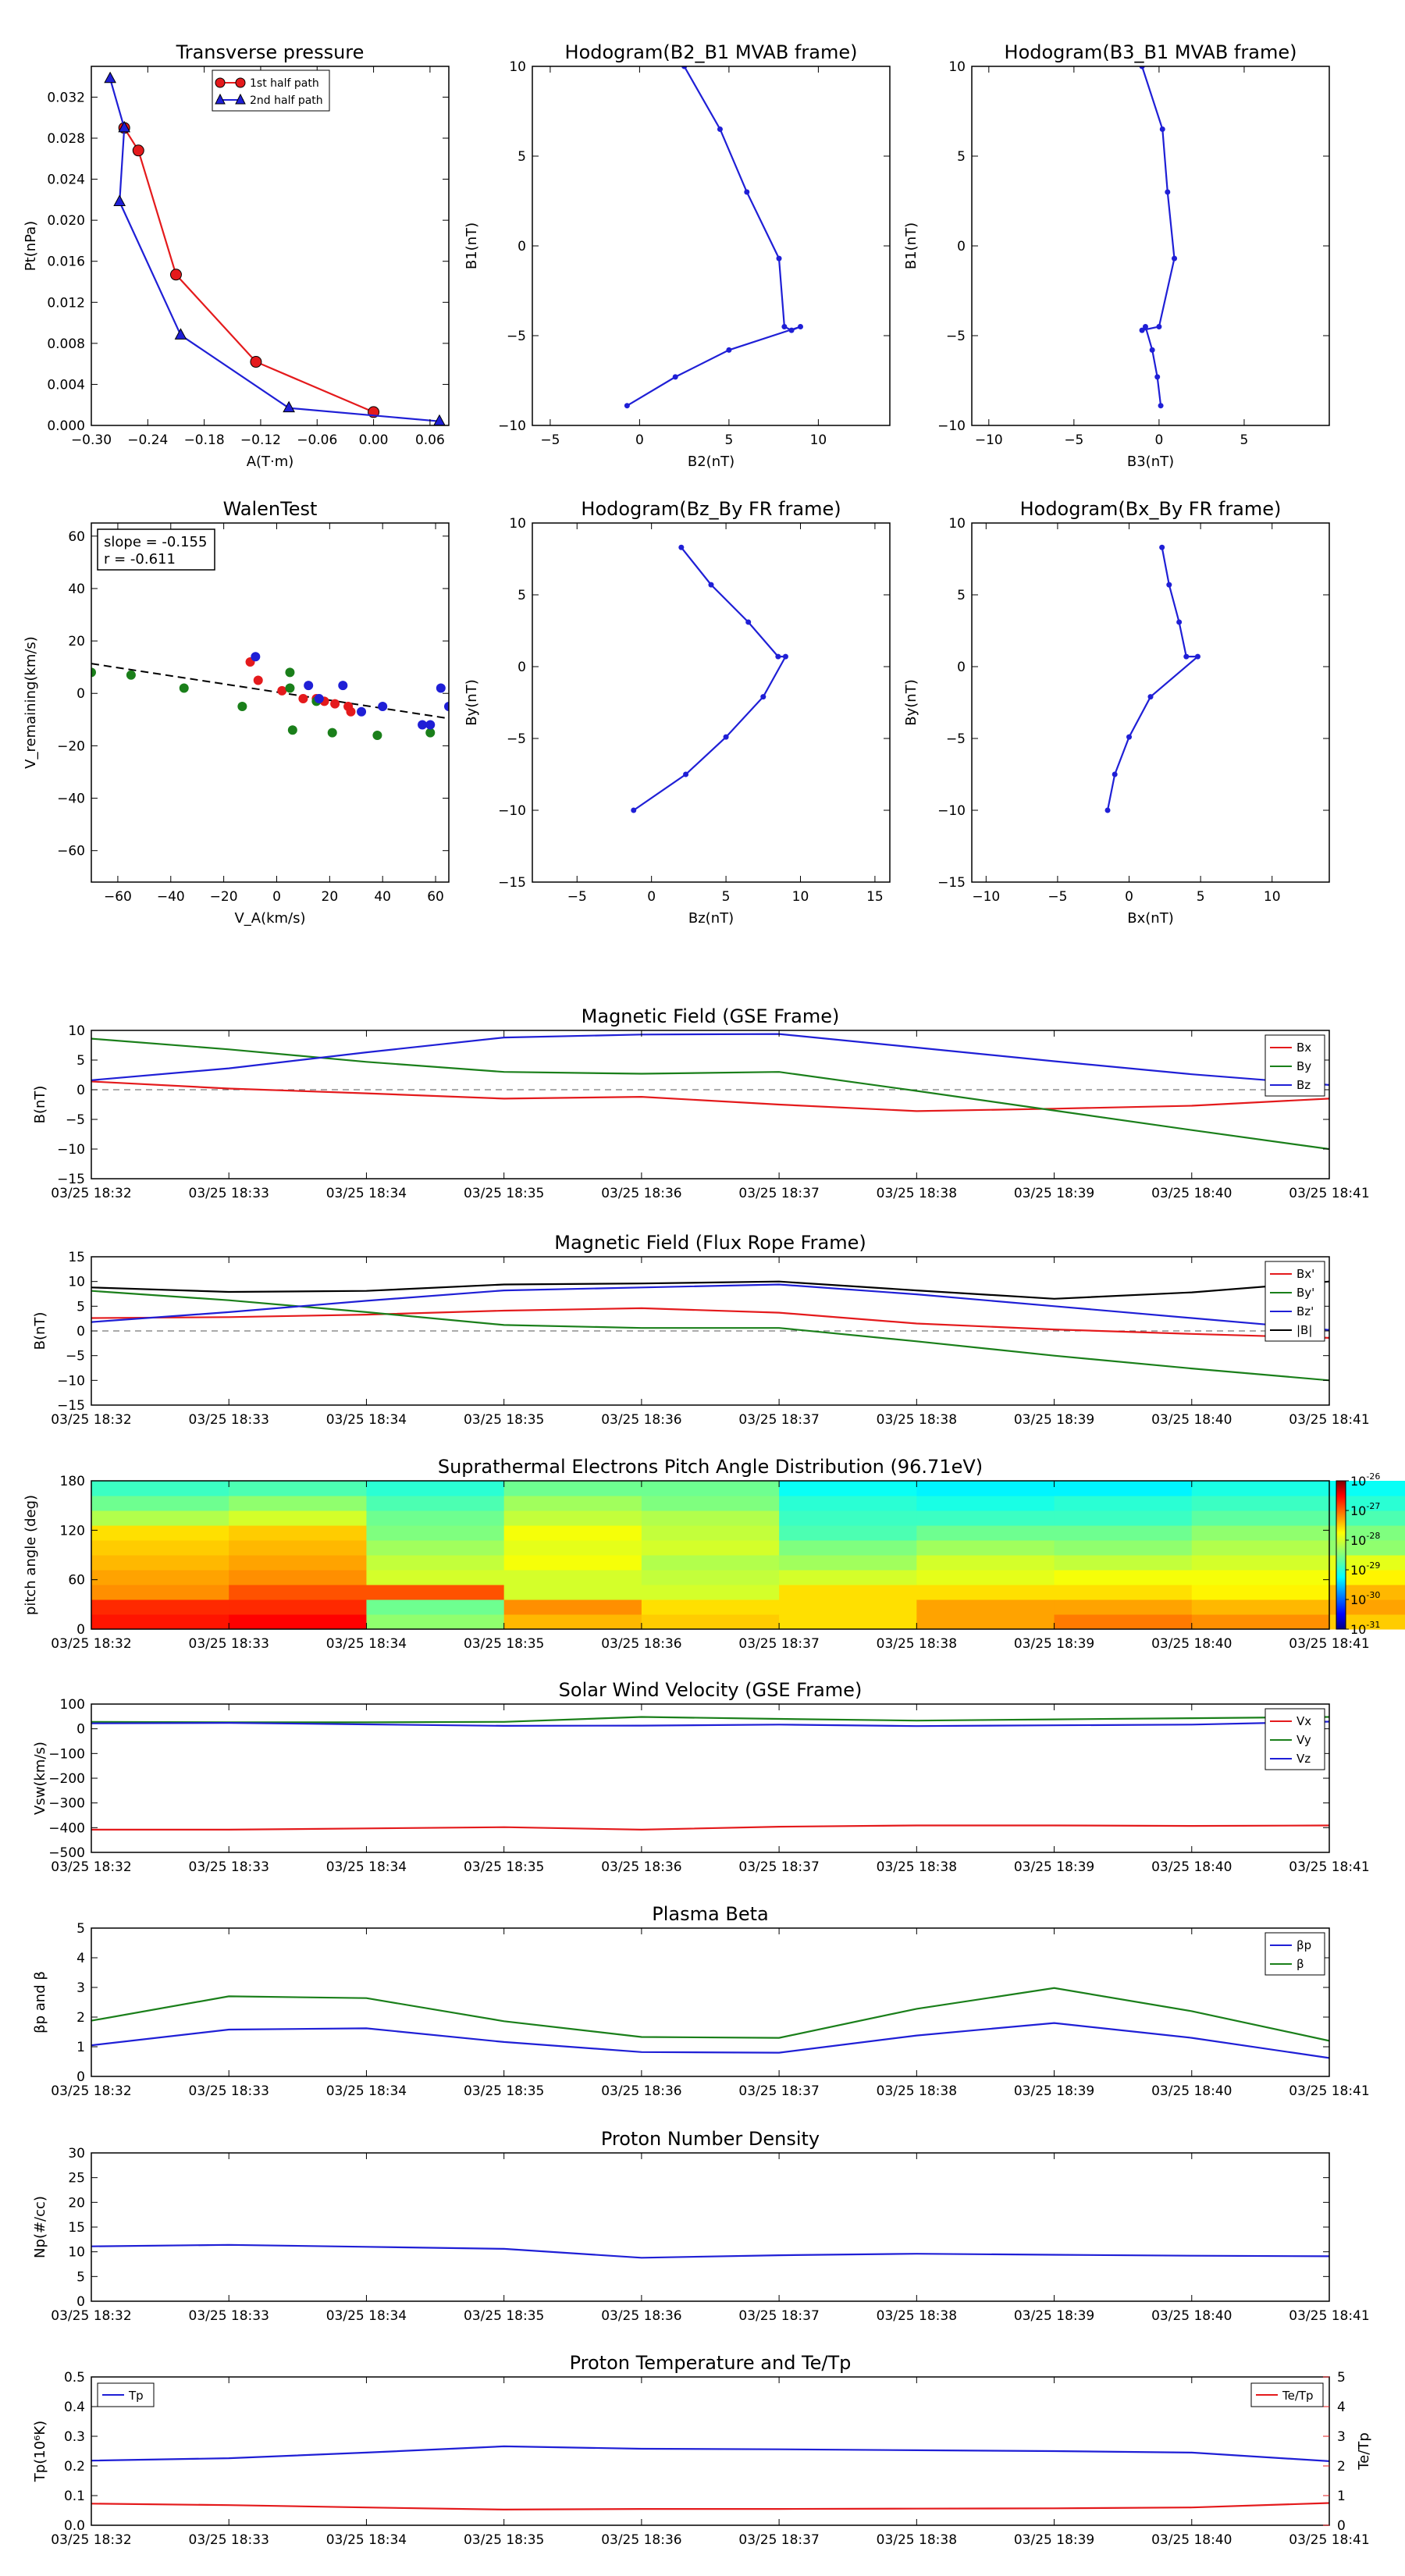  I want to click on y-axis-label: V_remaining(km/s), so click(31, 702).